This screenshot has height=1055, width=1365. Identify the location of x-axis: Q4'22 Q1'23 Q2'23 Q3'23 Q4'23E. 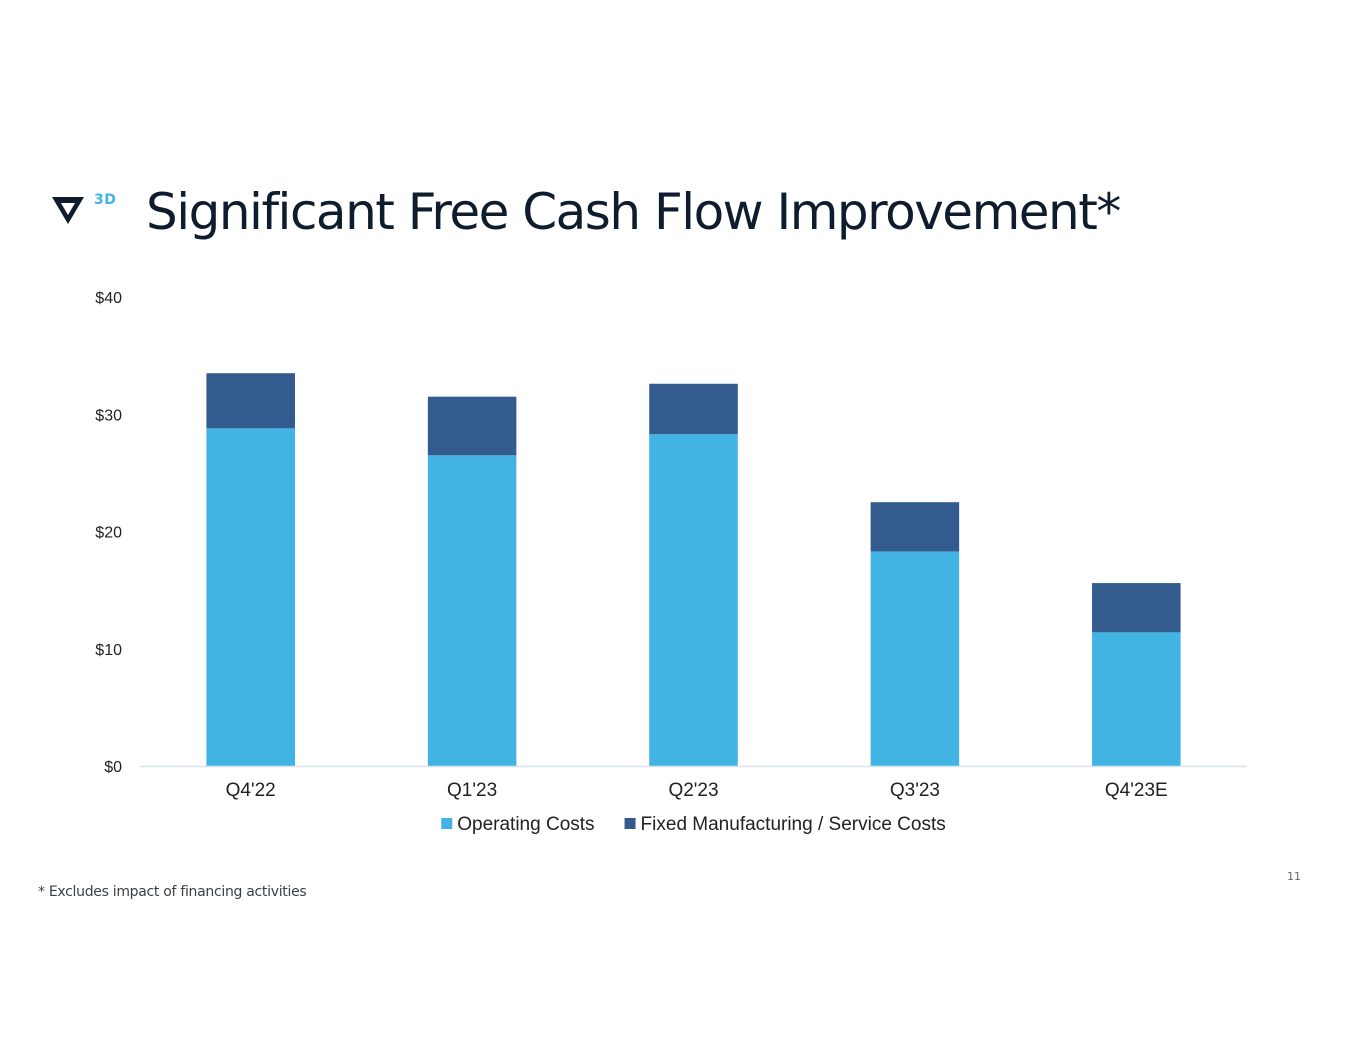
(697, 790).